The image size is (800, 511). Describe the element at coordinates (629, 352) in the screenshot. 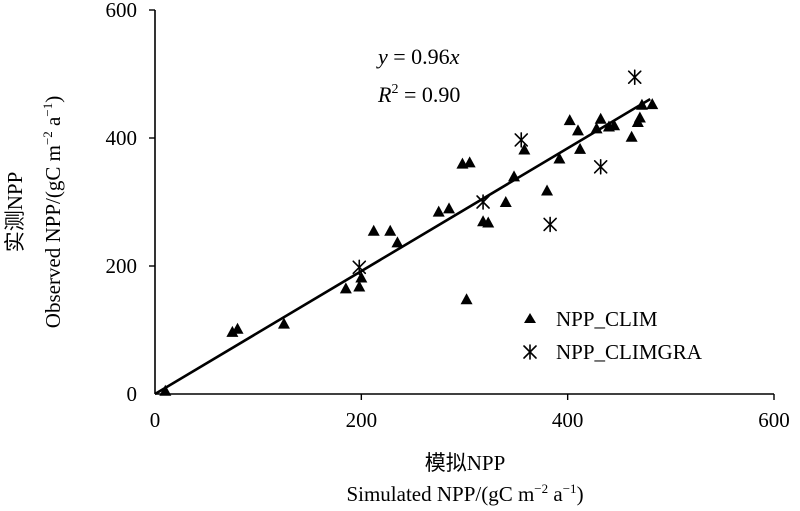

I see `legend-label-npp-climgra: NPP_CLIMGRA` at that location.